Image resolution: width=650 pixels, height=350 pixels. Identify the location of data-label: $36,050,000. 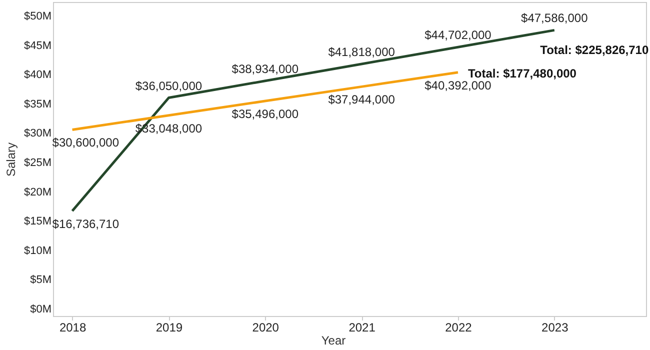
(168, 85).